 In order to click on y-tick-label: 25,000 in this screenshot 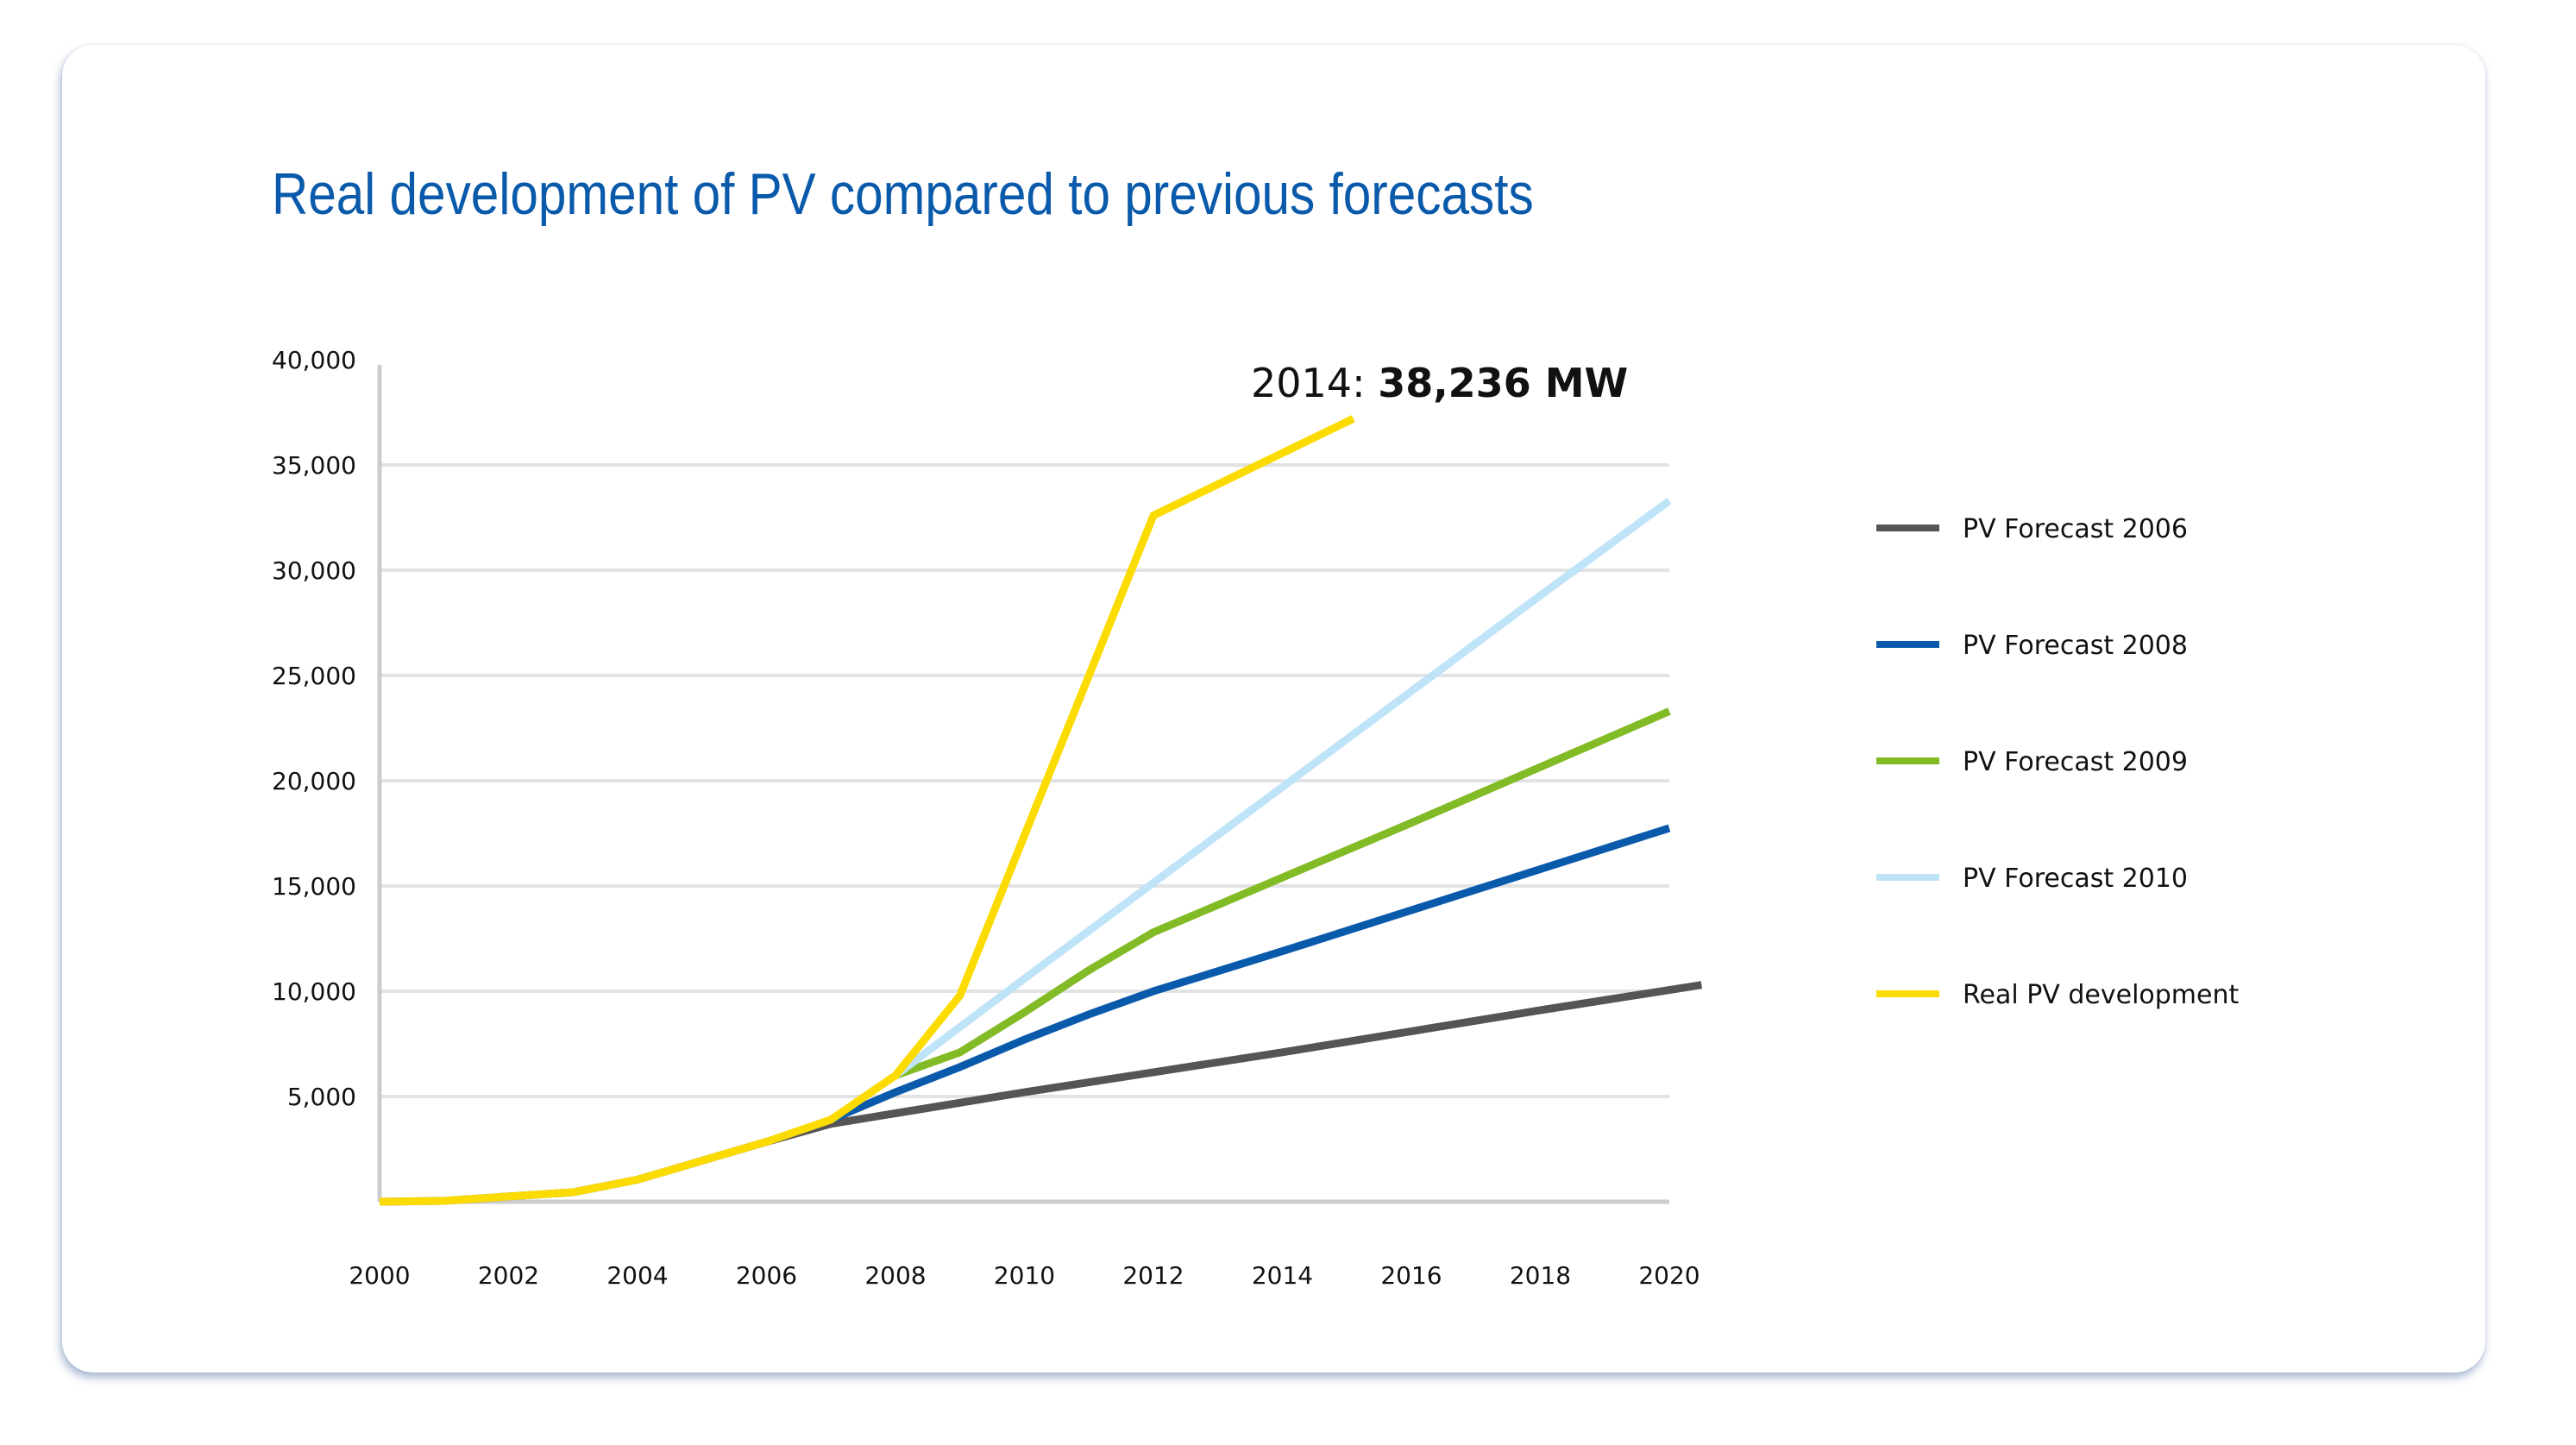, I will do `click(314, 676)`.